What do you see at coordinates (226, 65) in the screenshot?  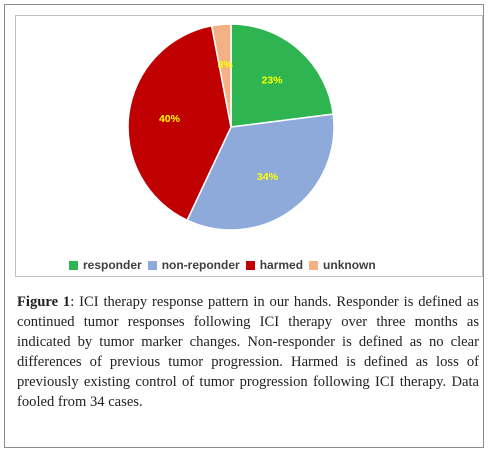 I see `data-label-unknown: 3%` at bounding box center [226, 65].